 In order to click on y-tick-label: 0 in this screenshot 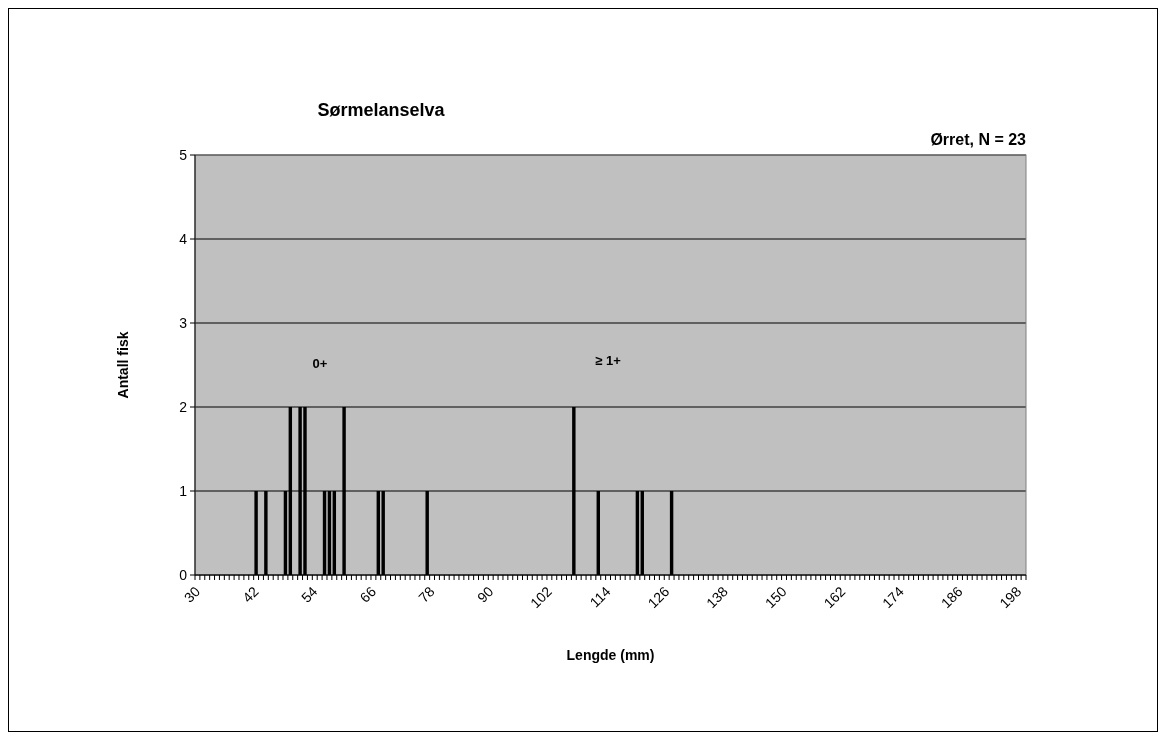, I will do `click(183, 574)`.